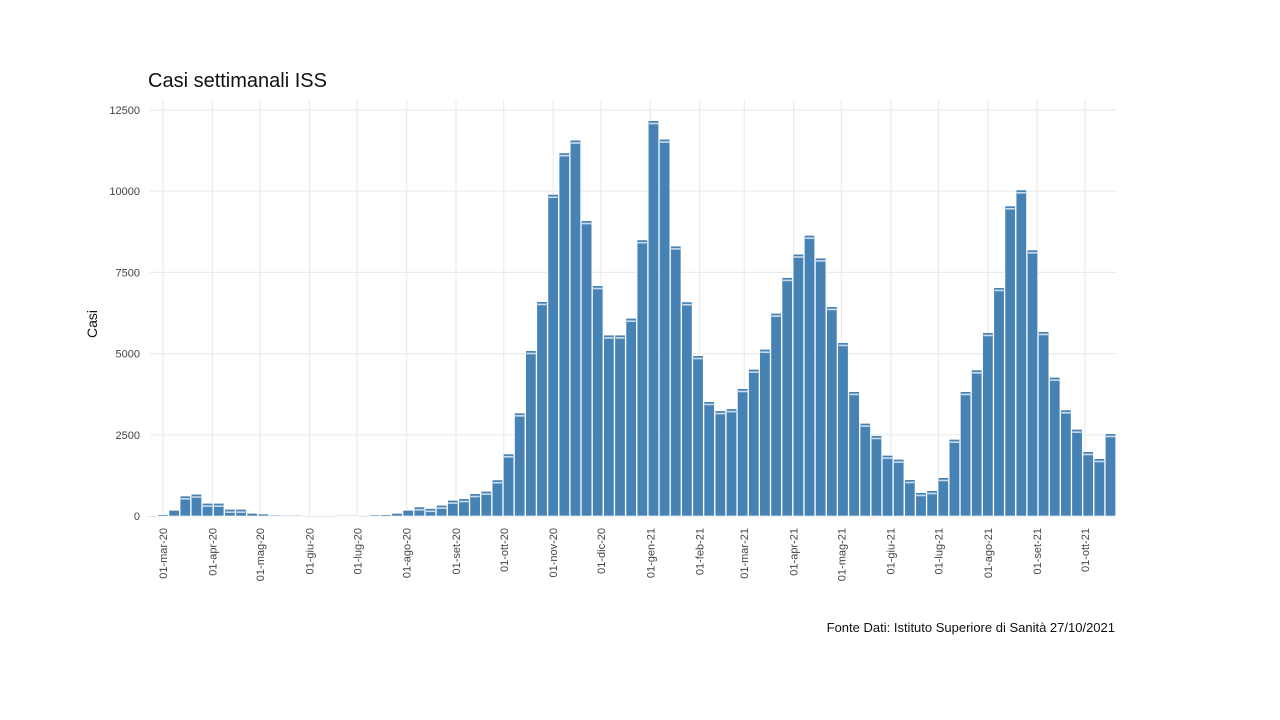 Image resolution: width=1280 pixels, height=720 pixels. Describe the element at coordinates (164, 553) in the screenshot. I see `x-tick-label: 01-mar-20` at that location.